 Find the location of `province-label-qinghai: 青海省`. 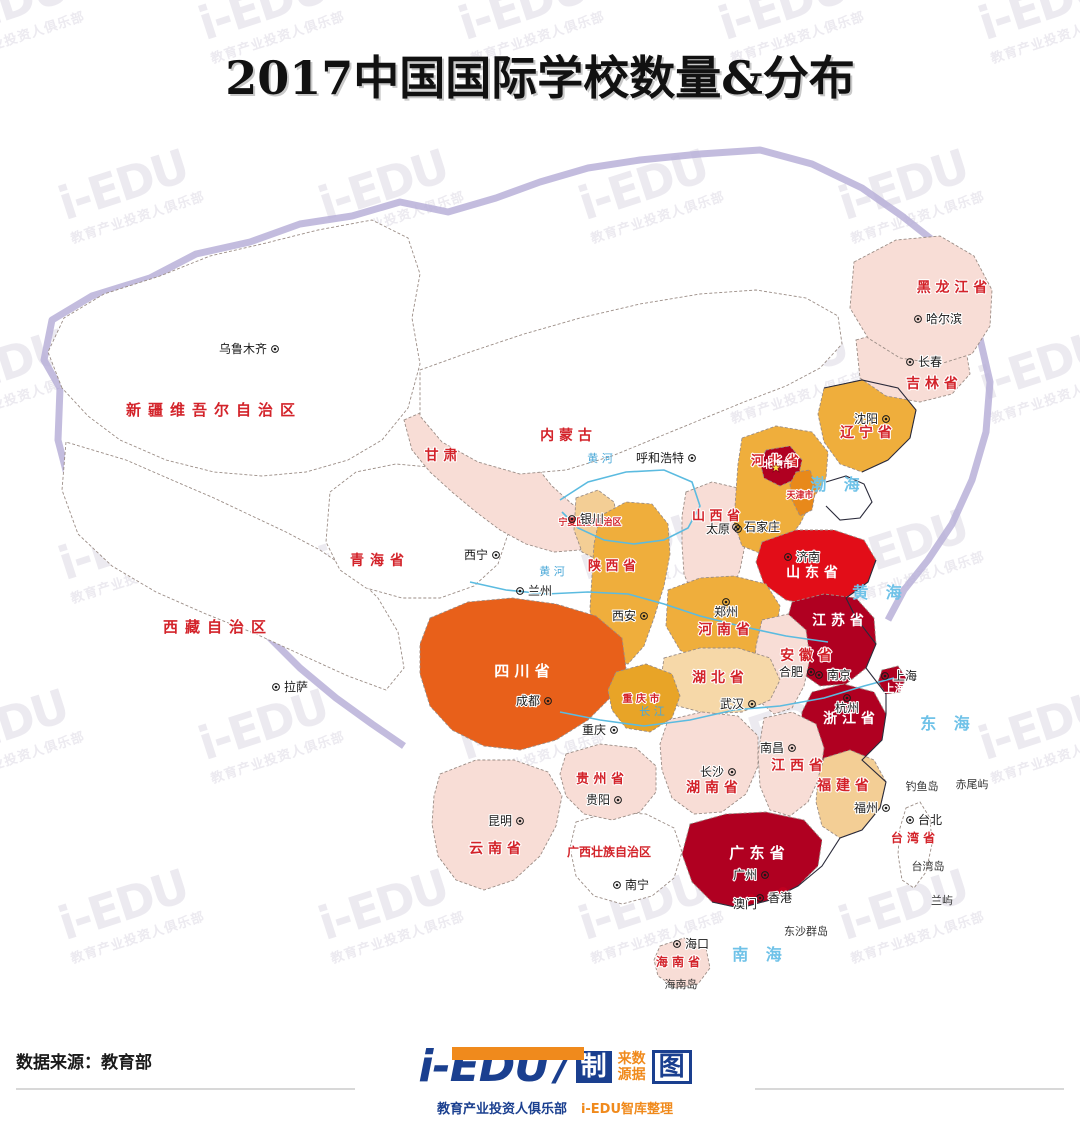

province-label-qinghai: 青海省 is located at coordinates (380, 560).